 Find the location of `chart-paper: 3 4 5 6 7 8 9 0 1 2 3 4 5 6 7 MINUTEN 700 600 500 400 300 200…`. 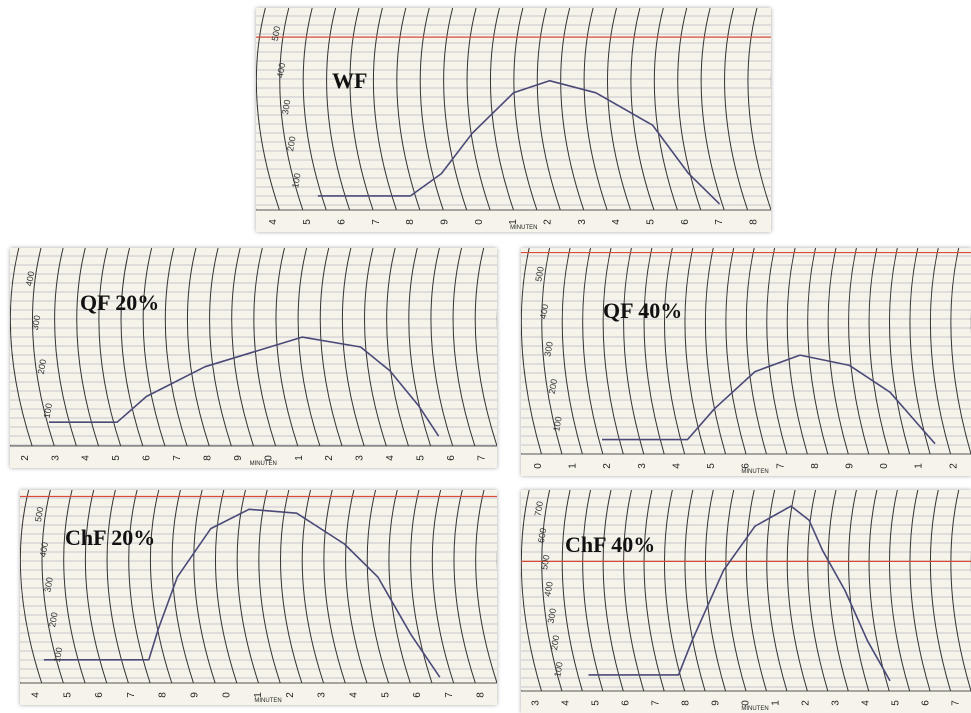

chart-paper: 3 4 5 6 7 8 9 0 1 2 3 4 5 6 7 MINUTEN 700 600 500 400 300 200… is located at coordinates (746, 601).